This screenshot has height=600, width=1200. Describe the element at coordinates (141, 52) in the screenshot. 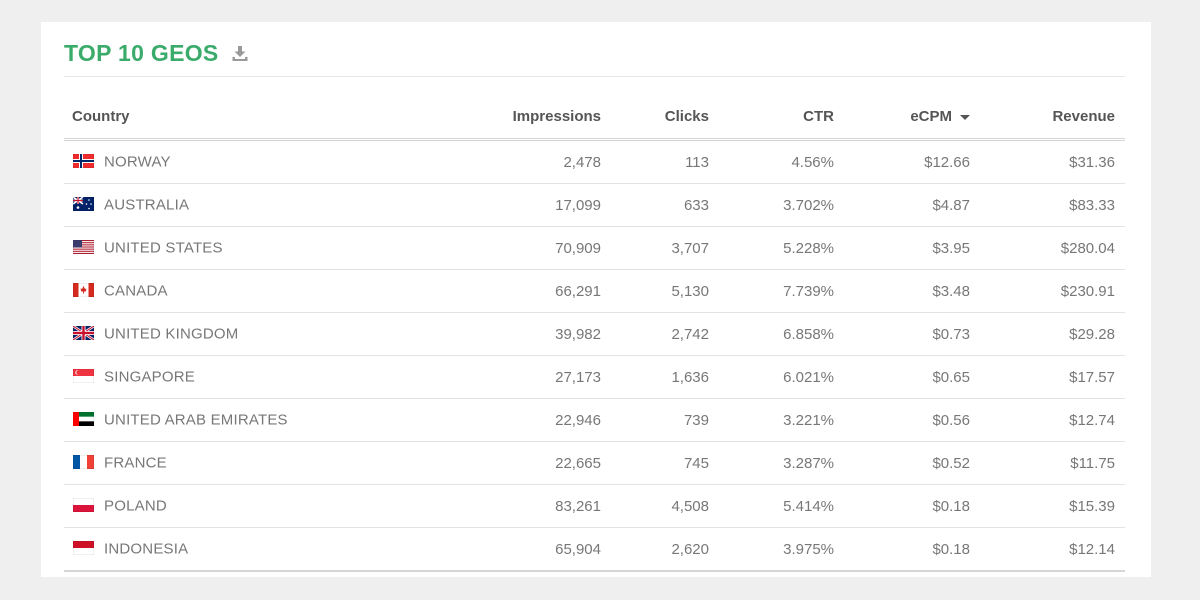

I see `panel-title: TOP 10 GEOS` at that location.